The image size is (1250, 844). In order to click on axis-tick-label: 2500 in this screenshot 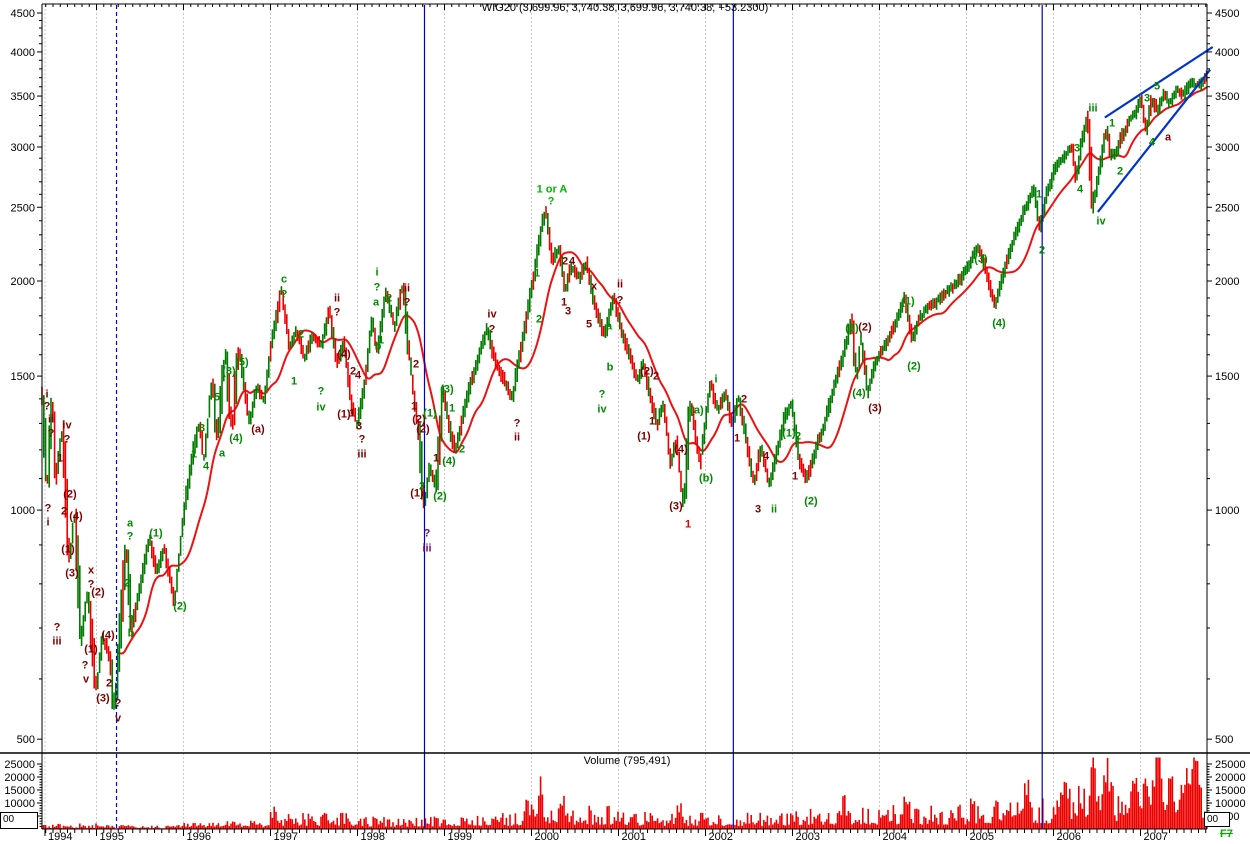, I will do `click(23, 208)`.